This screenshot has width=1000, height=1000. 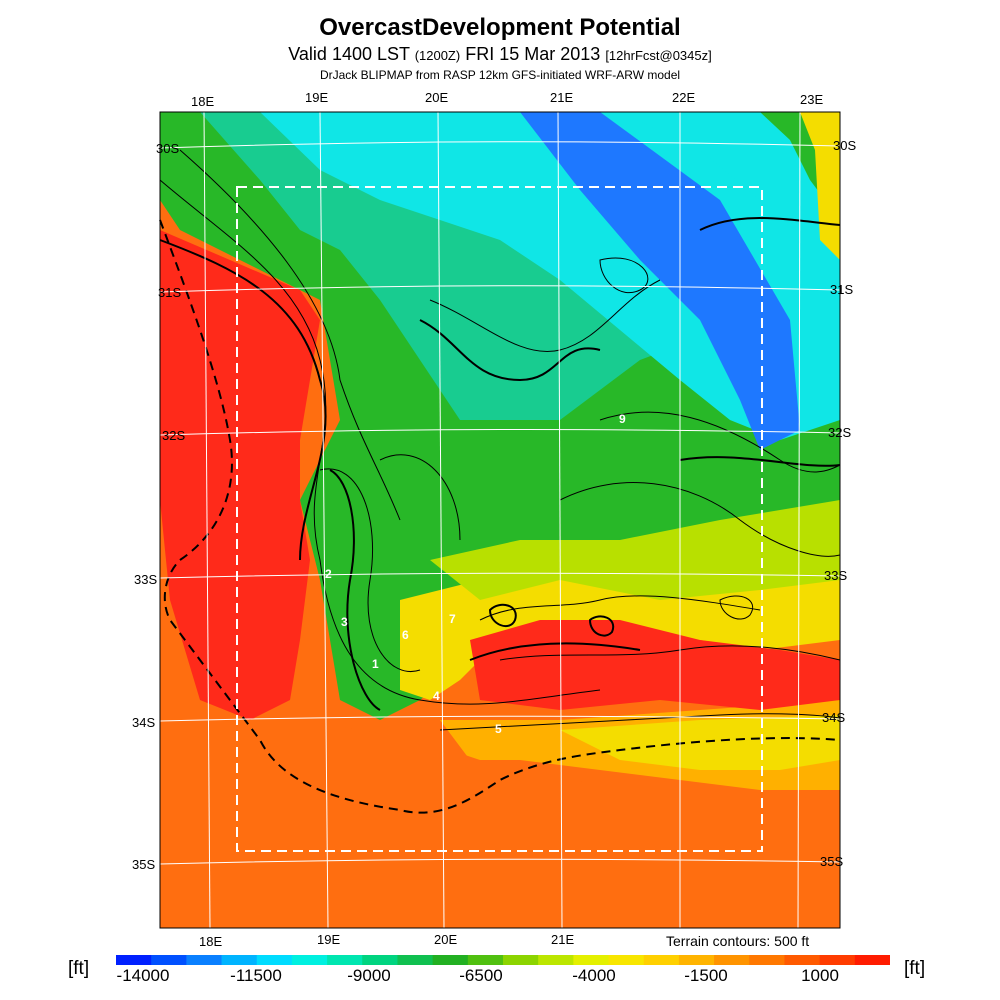 I want to click on field-min-region, so click(x=660, y=281).